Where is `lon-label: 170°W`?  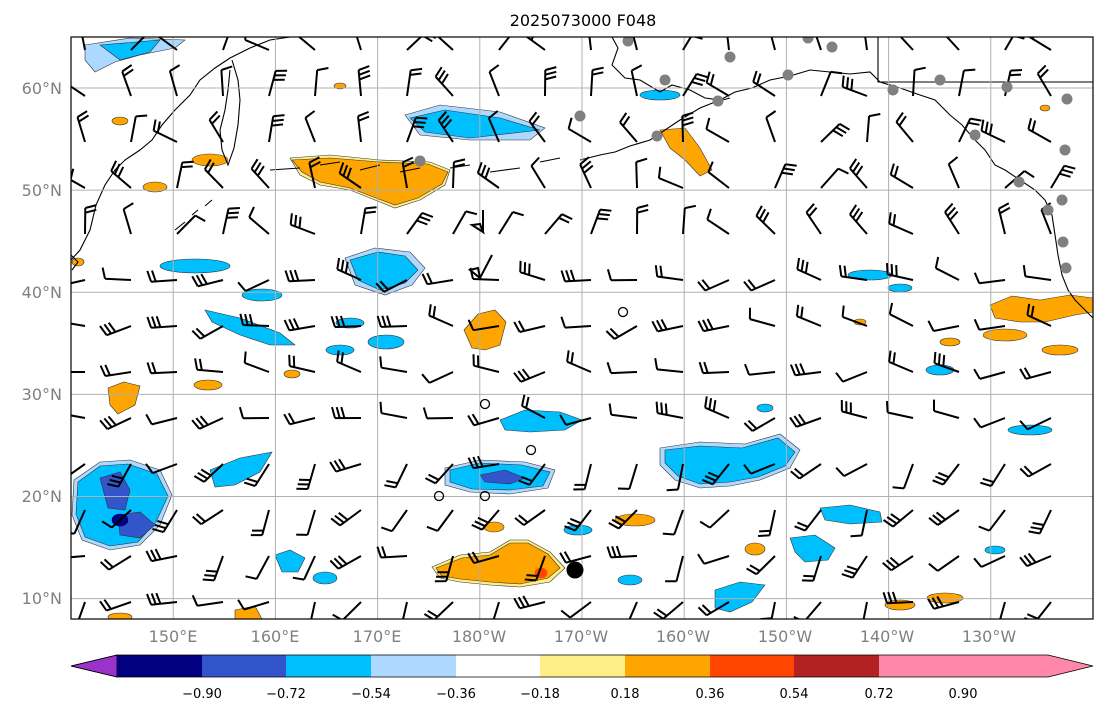 lon-label: 170°W is located at coordinates (581, 636).